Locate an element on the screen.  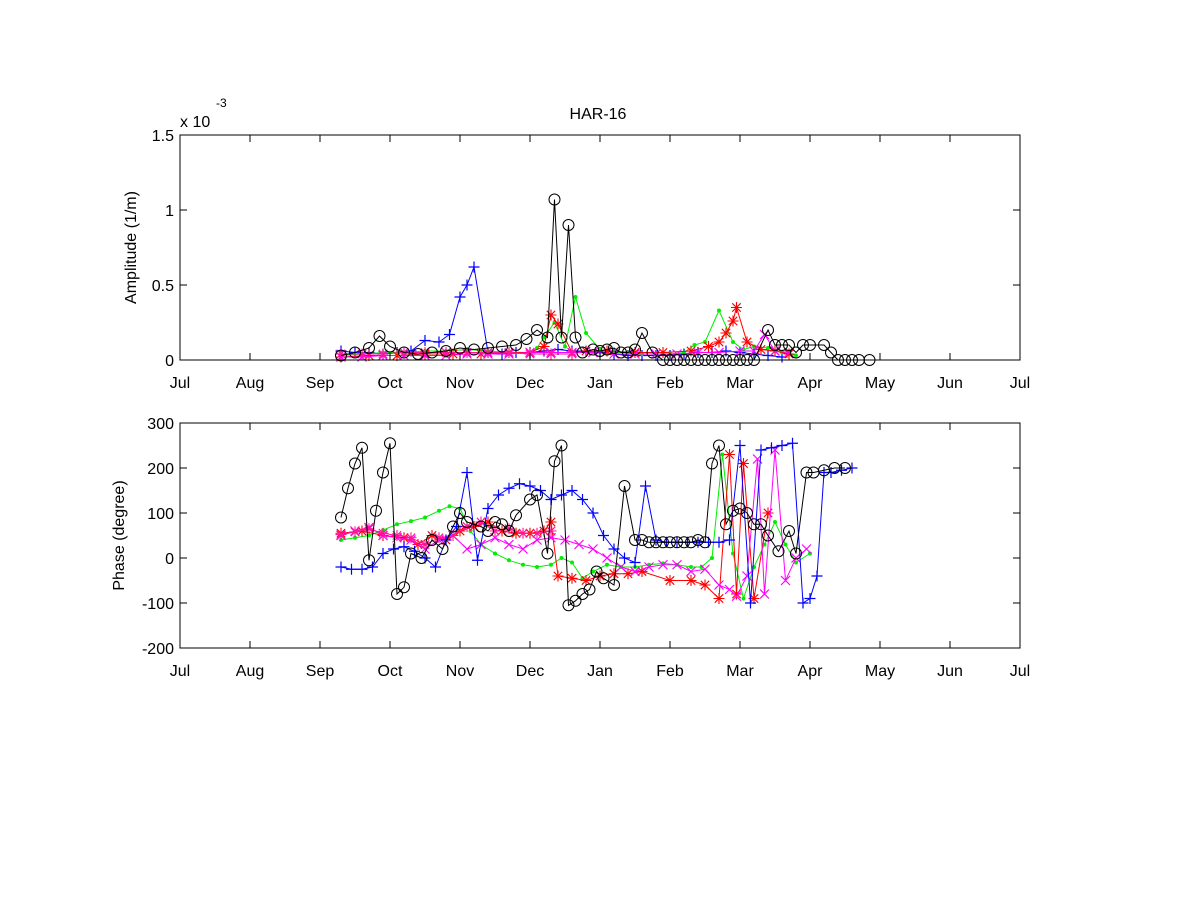
phase-x-tick-label-0: Jul is located at coordinates (180, 671).